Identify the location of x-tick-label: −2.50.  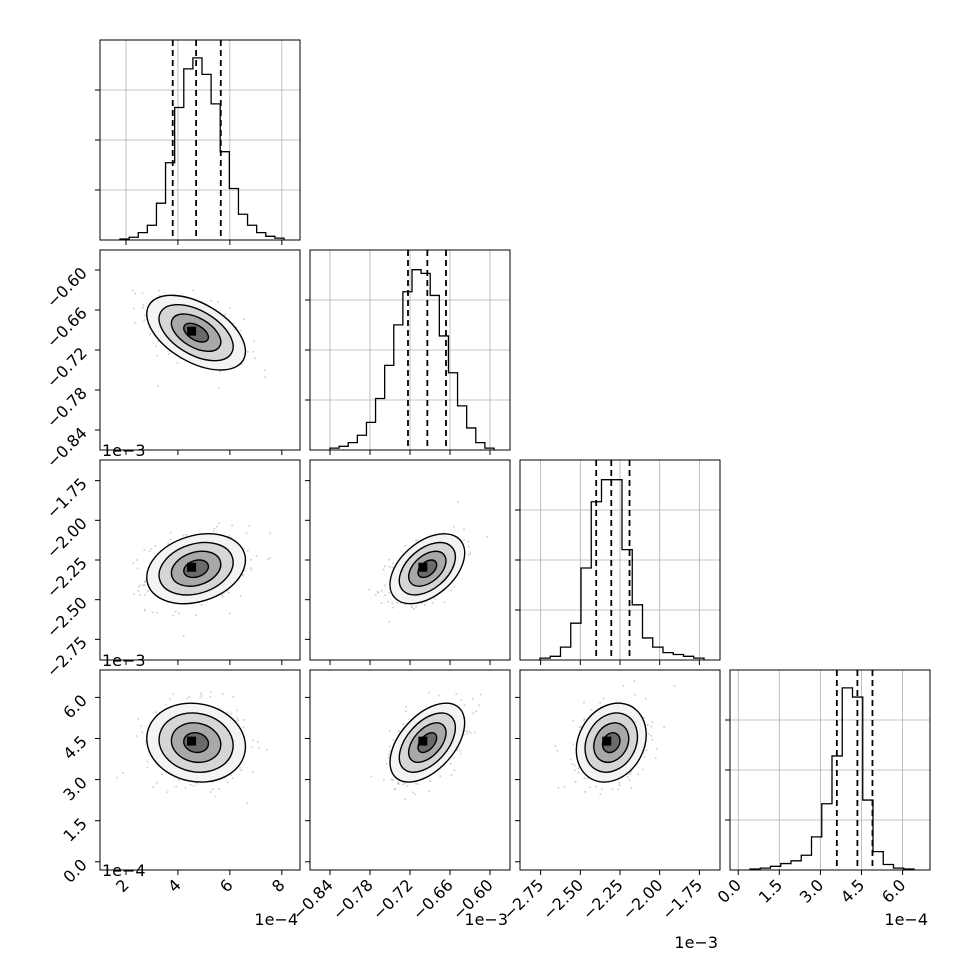
(563, 899).